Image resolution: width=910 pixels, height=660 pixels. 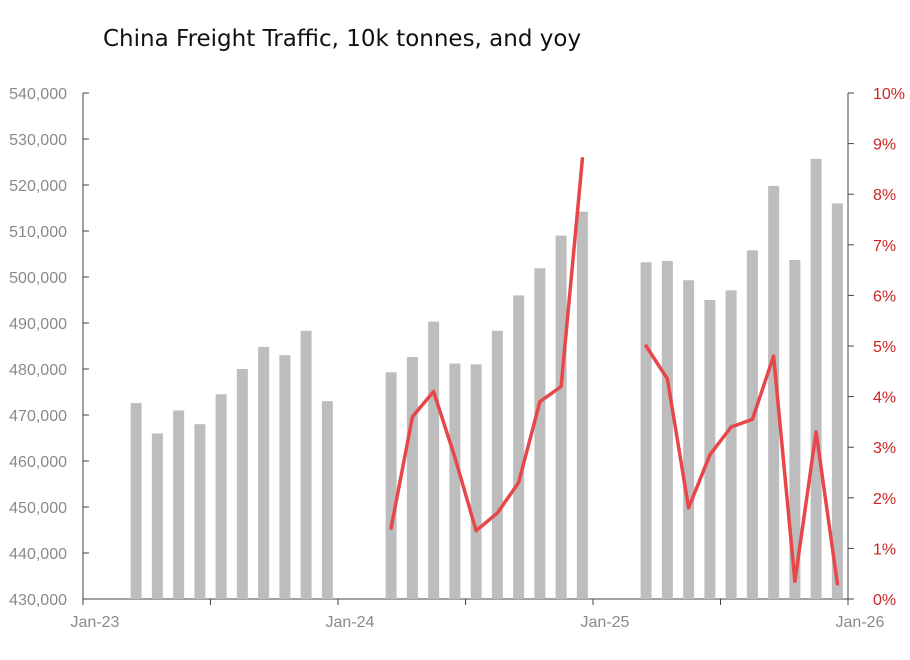 What do you see at coordinates (38, 370) in the screenshot?
I see `left-tick-label: 480,000` at bounding box center [38, 370].